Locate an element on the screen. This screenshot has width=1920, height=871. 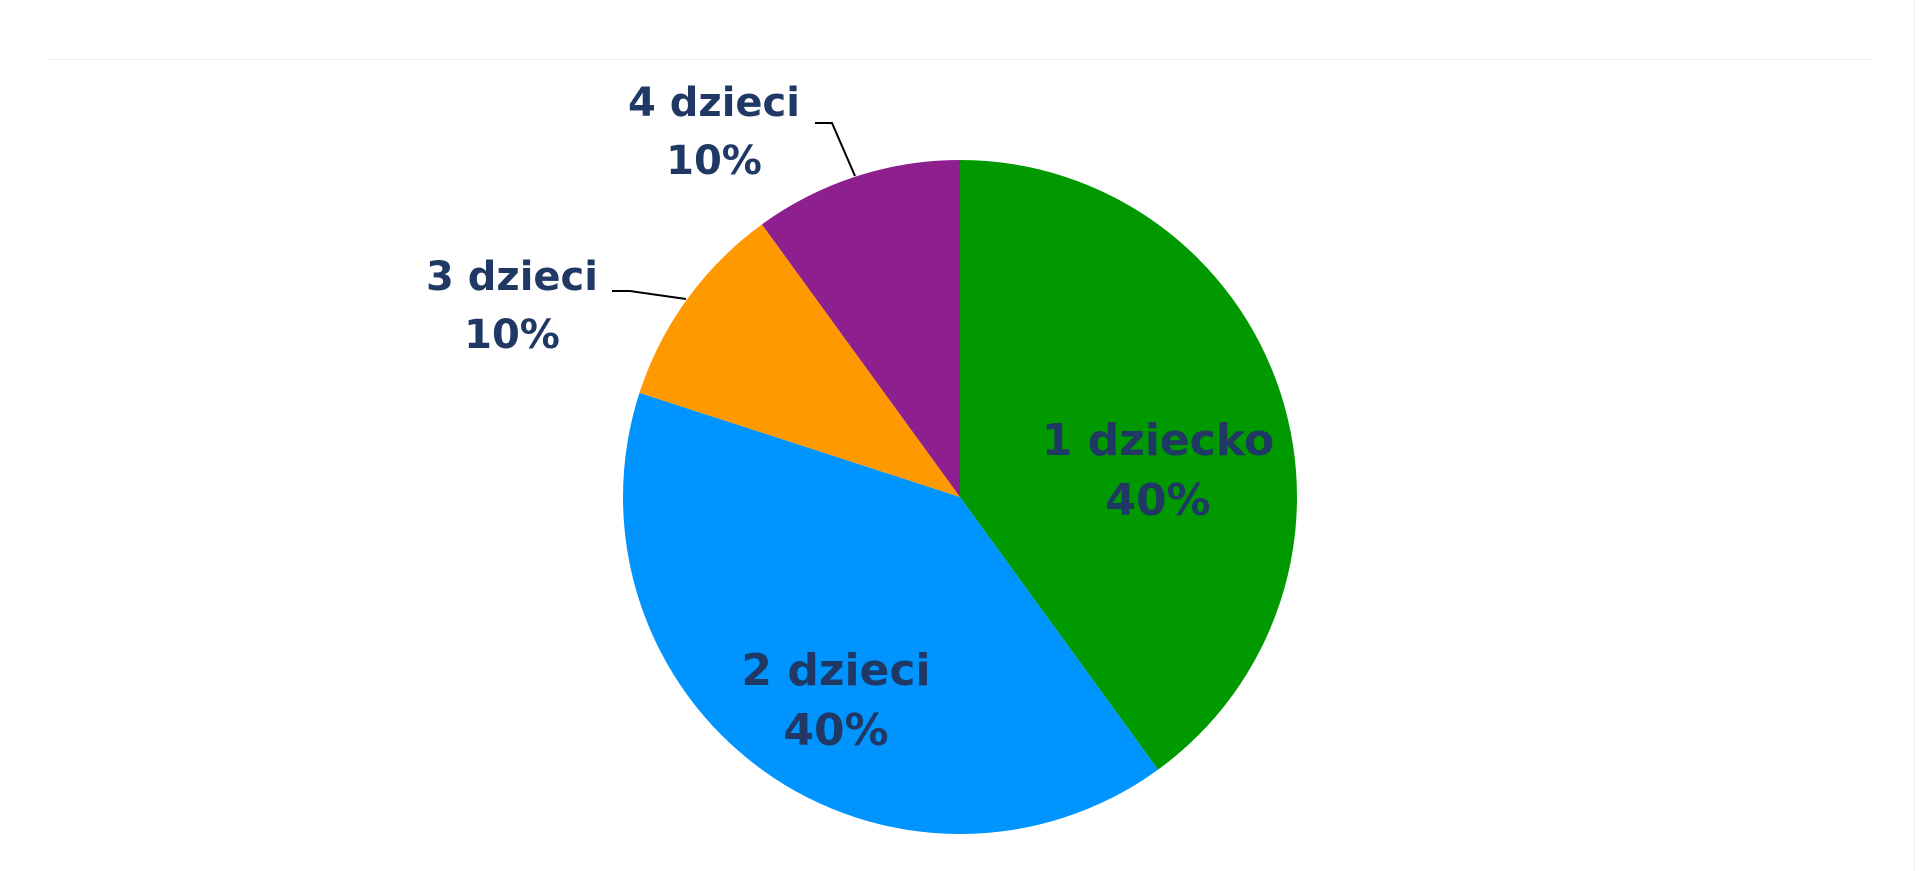
slice-percent-1: 40% is located at coordinates (1157, 500).